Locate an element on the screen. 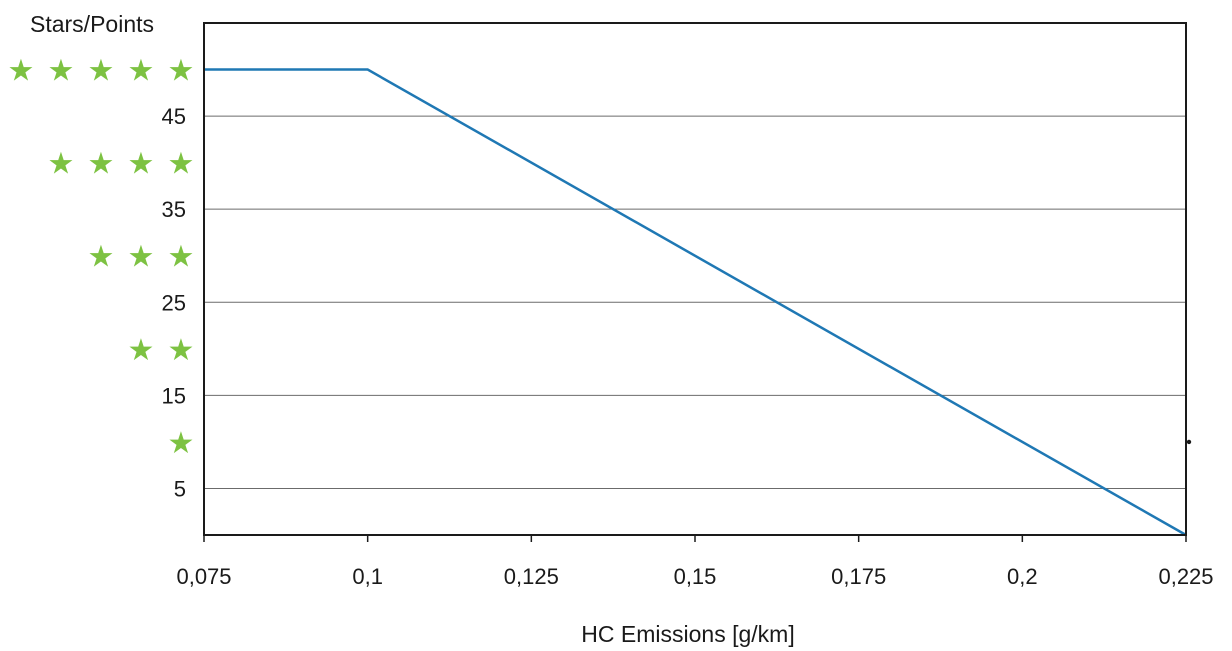 This screenshot has width=1232, height=651. x-tick-label: 0,175 is located at coordinates (858, 576).